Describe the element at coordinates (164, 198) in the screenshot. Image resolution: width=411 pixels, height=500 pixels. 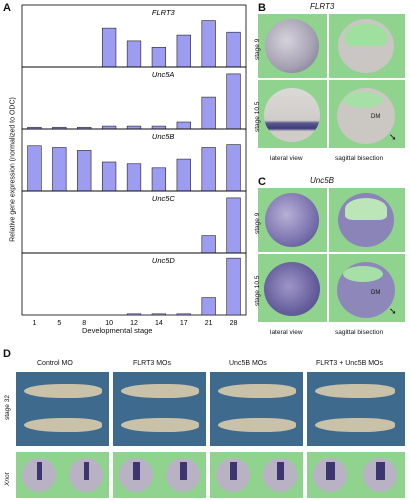
I see `subplot-title-Unc5C: Unc5C` at that location.